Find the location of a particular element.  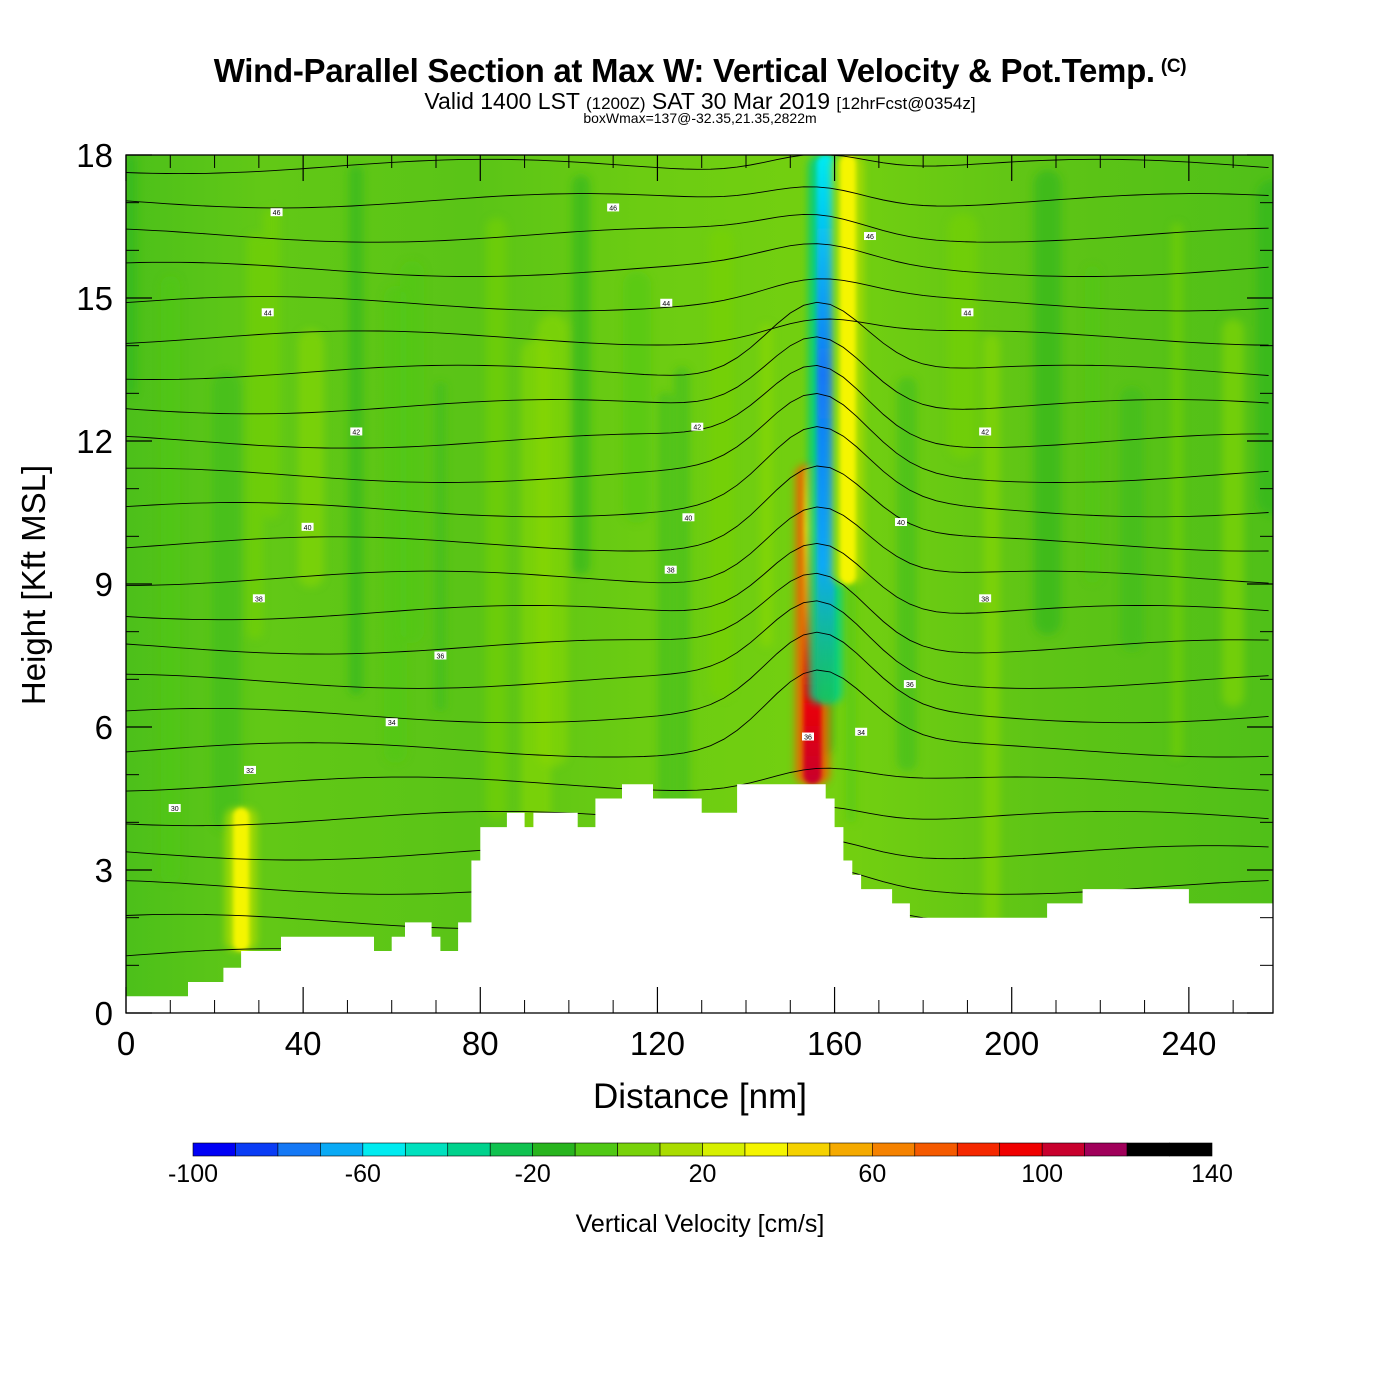

theta-label: 46 is located at coordinates (276, 212).